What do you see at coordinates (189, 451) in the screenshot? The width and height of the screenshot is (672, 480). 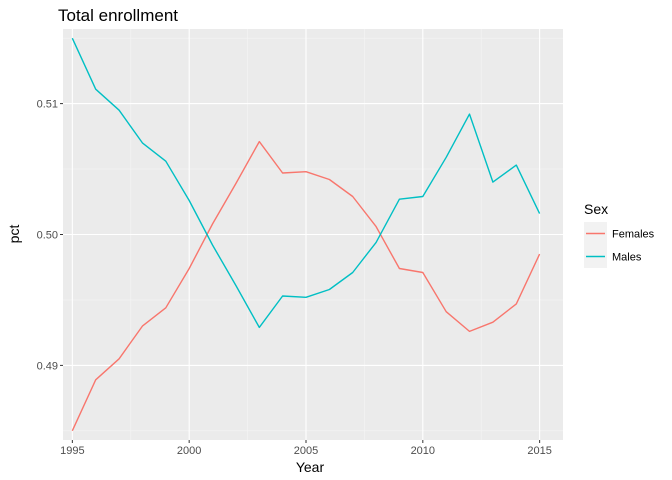 I see `x-tick-label: 2000` at bounding box center [189, 451].